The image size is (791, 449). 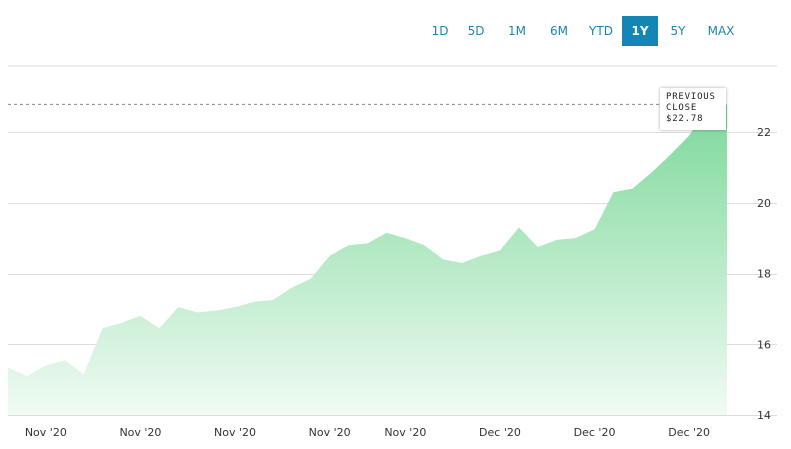 What do you see at coordinates (721, 31) in the screenshot?
I see `range-tab-max: MAX` at bounding box center [721, 31].